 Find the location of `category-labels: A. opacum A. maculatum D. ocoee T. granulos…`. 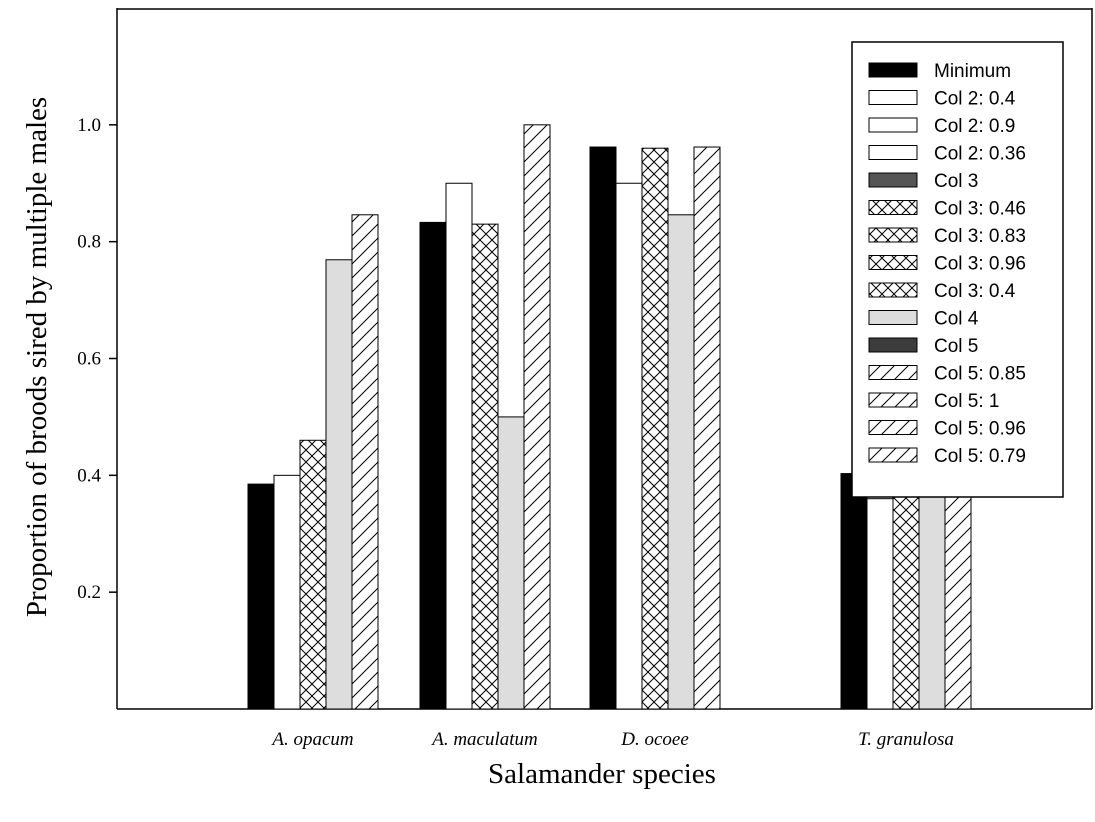

category-labels: A. opacum A. maculatum D. ocoee T. granulos… is located at coordinates (612, 739).